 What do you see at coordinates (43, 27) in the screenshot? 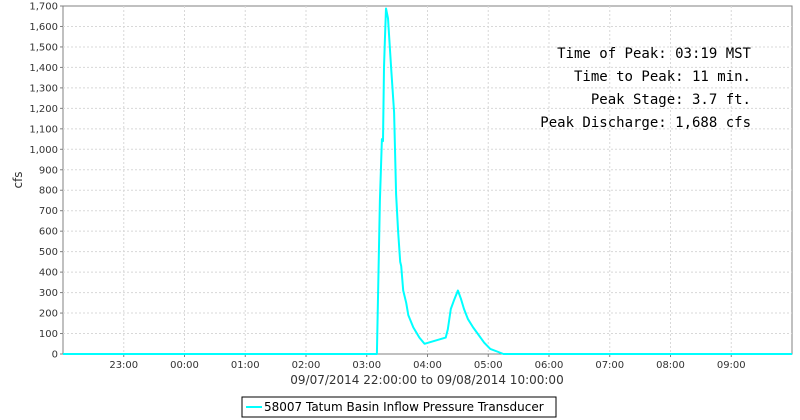
I see `y-tick-label: 1,600` at bounding box center [43, 27].